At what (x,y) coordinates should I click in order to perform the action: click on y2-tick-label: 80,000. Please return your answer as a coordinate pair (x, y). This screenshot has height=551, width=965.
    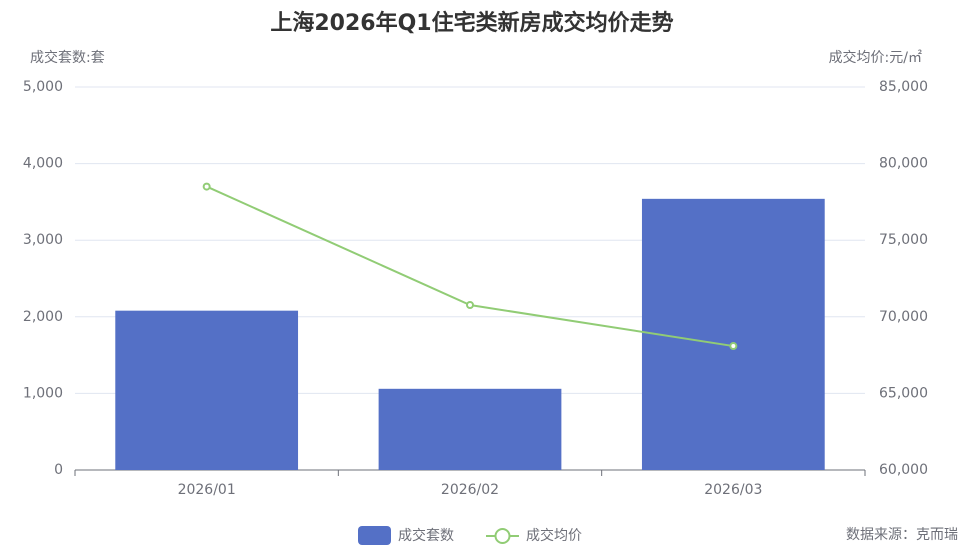
    Looking at the image, I should click on (903, 164).